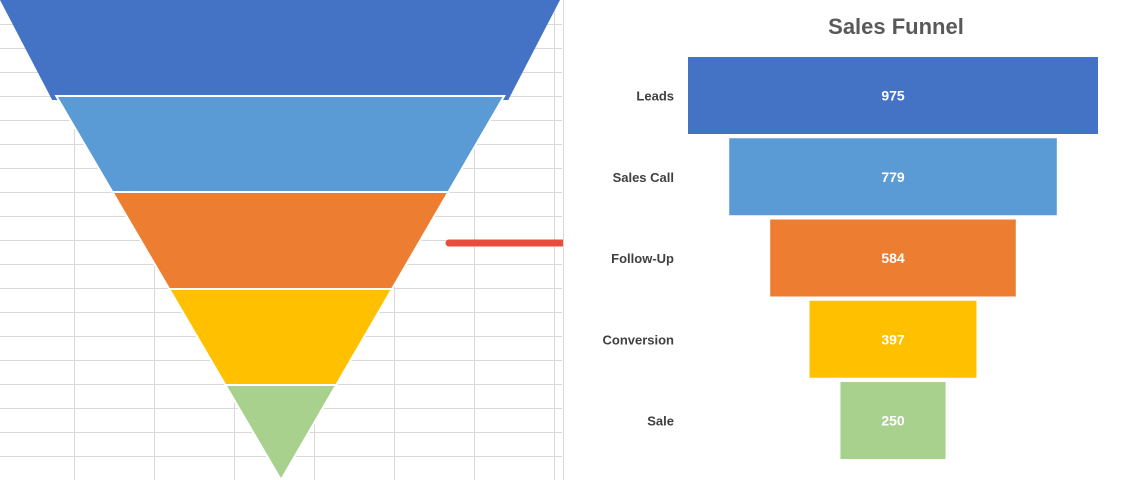  I want to click on data-label: 779, so click(893, 177).